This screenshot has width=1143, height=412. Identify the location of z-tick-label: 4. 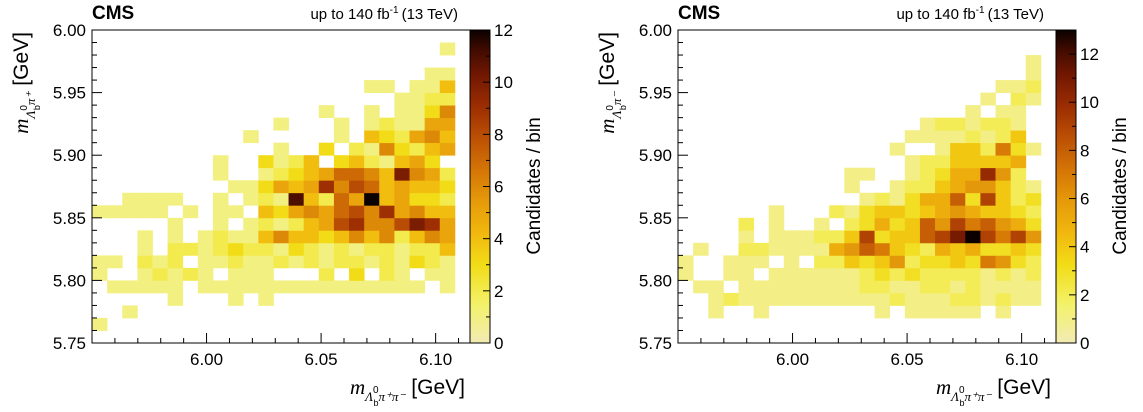
(1084, 247).